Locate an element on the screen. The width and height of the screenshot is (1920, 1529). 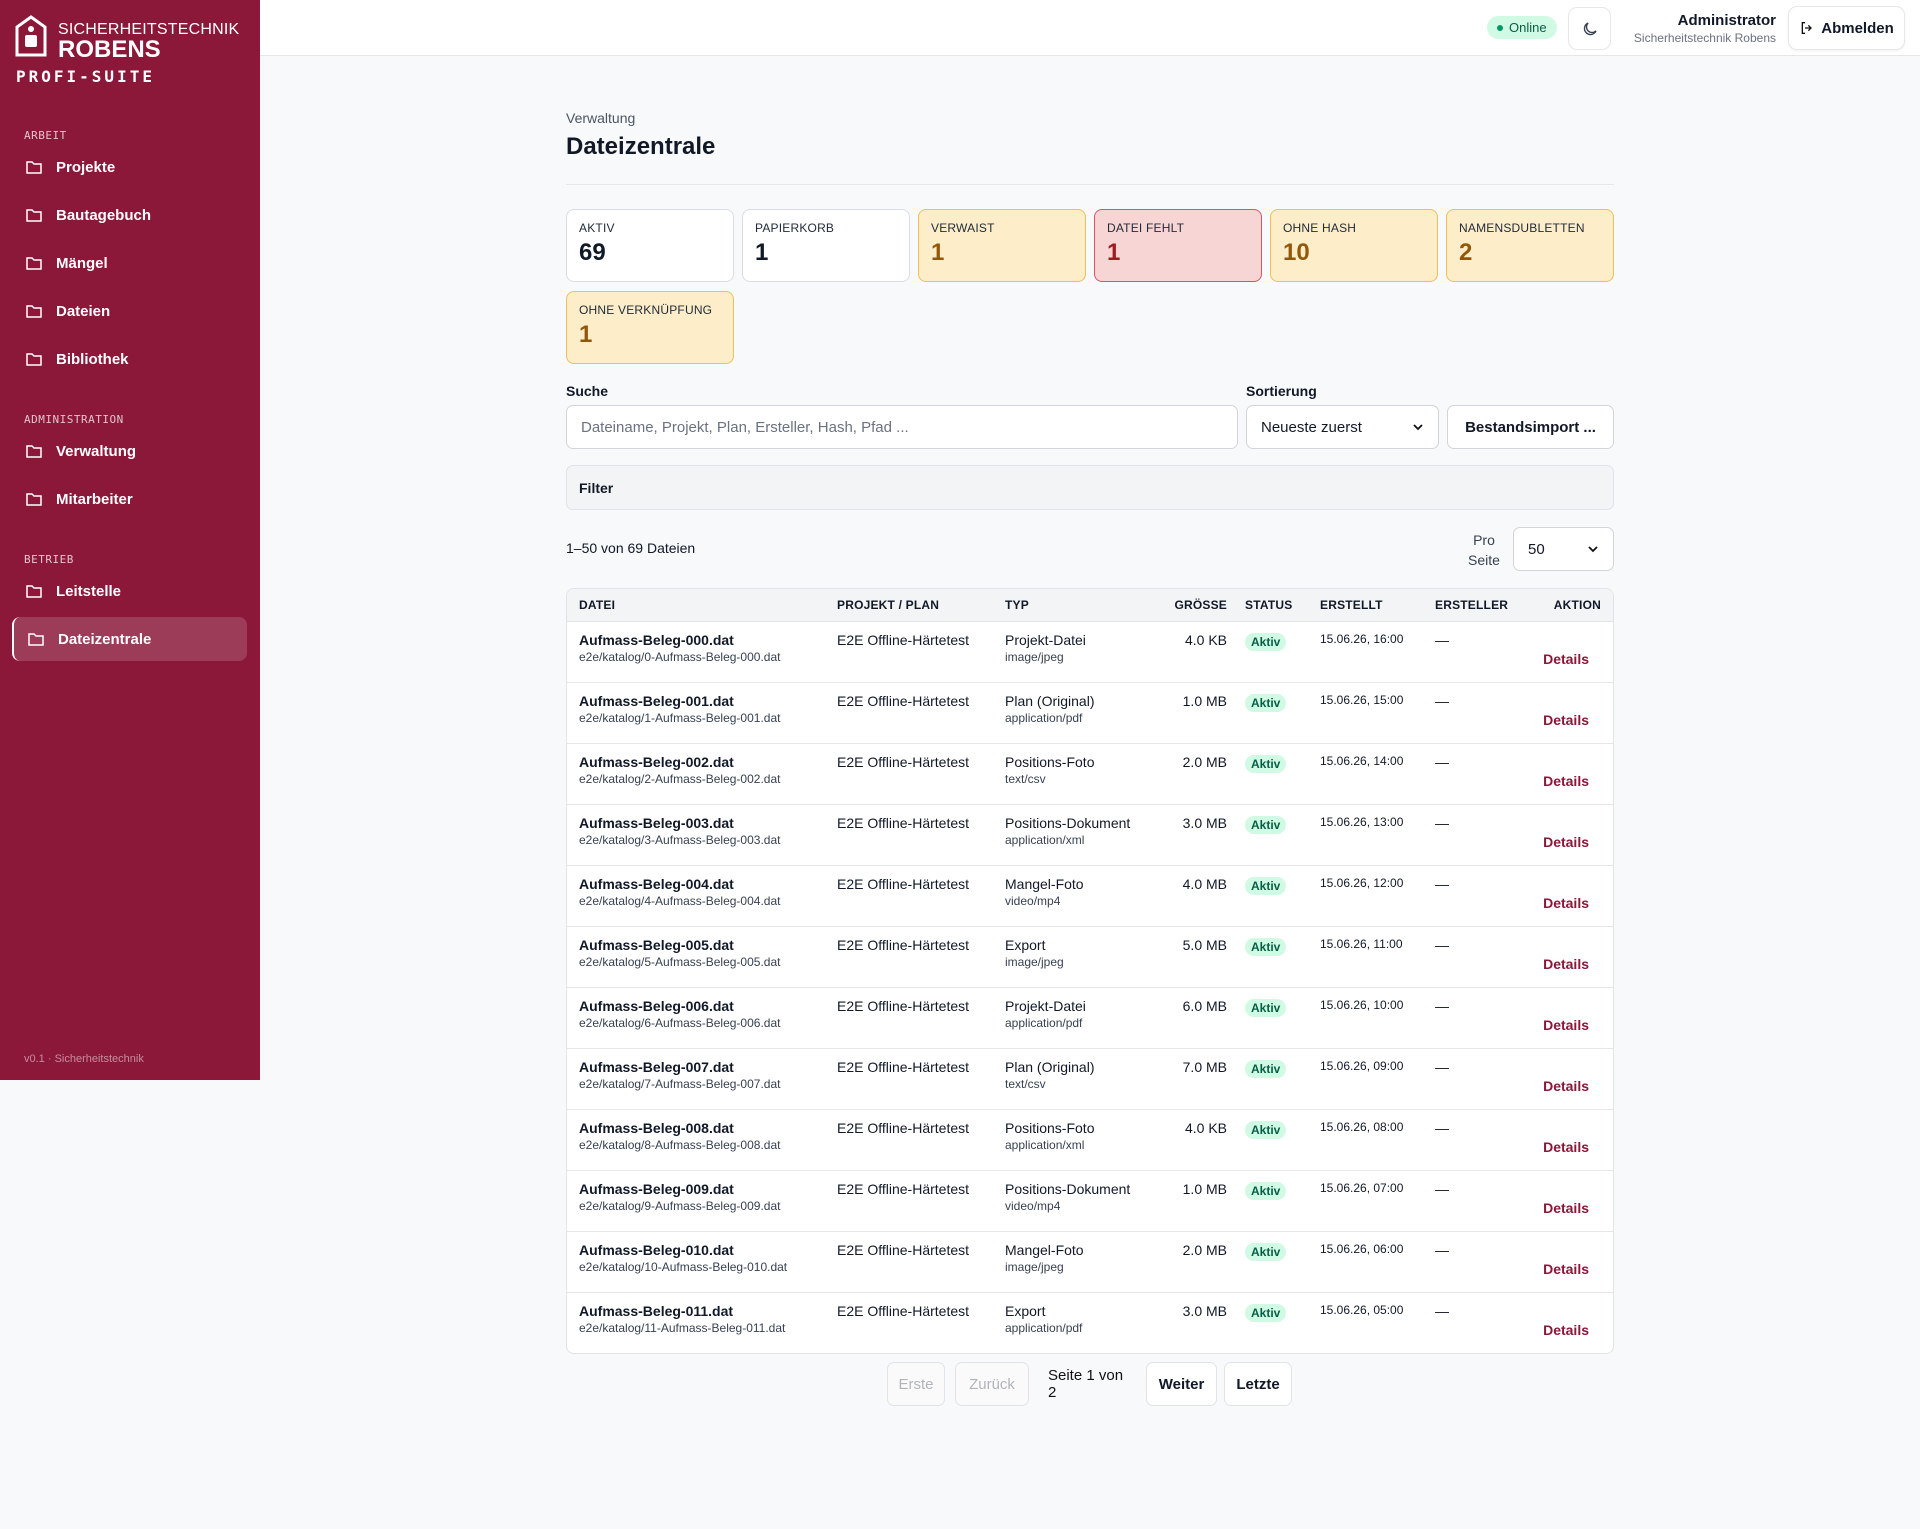
per-page-value: 50 is located at coordinates (1536, 549).